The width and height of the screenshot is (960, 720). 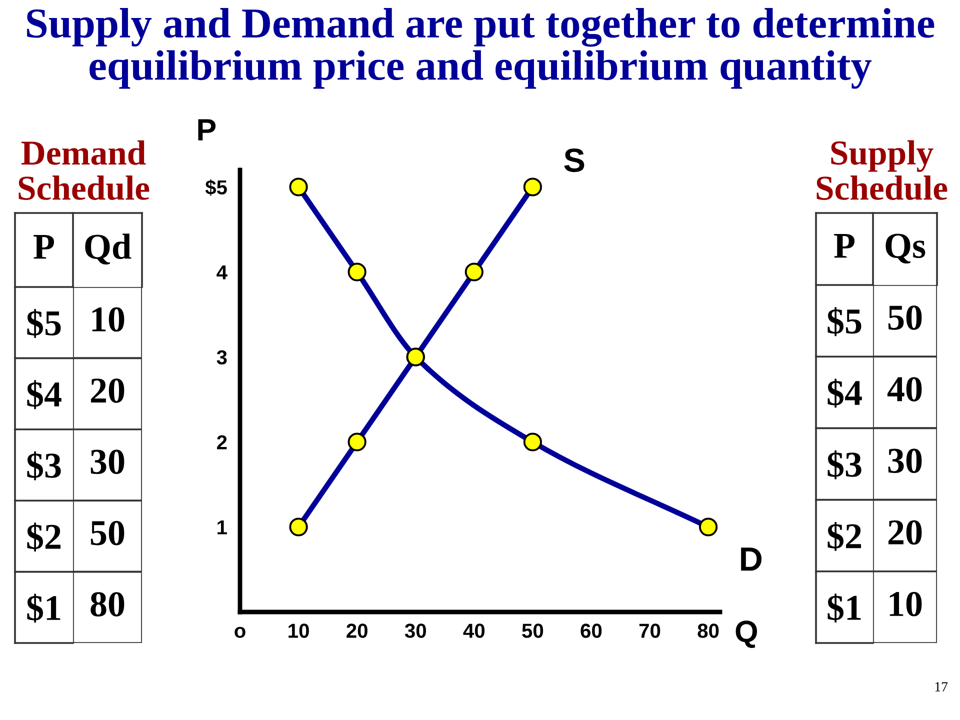 What do you see at coordinates (906, 249) in the screenshot?
I see `x-tick-label: Qs` at bounding box center [906, 249].